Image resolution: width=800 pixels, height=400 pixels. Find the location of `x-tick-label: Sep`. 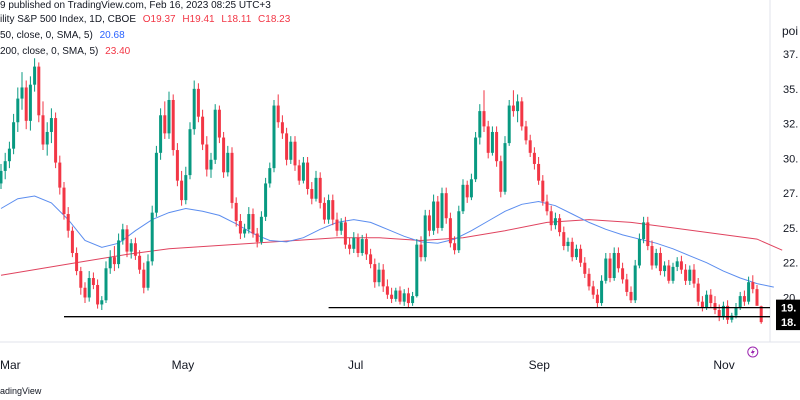

x-tick-label: Sep is located at coordinates (540, 365).